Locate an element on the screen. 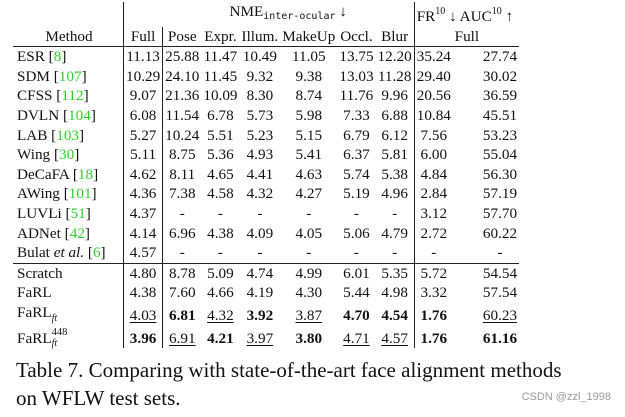  method-name: ADNet [42] is located at coordinates (53, 233).